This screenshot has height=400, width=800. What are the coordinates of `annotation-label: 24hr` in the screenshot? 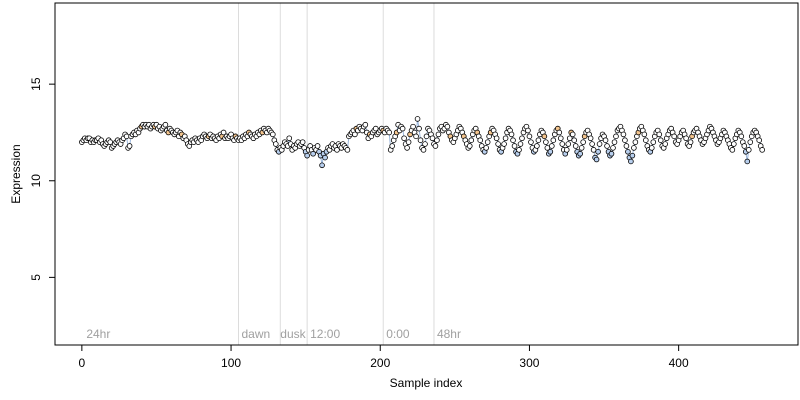 It's located at (98, 334).